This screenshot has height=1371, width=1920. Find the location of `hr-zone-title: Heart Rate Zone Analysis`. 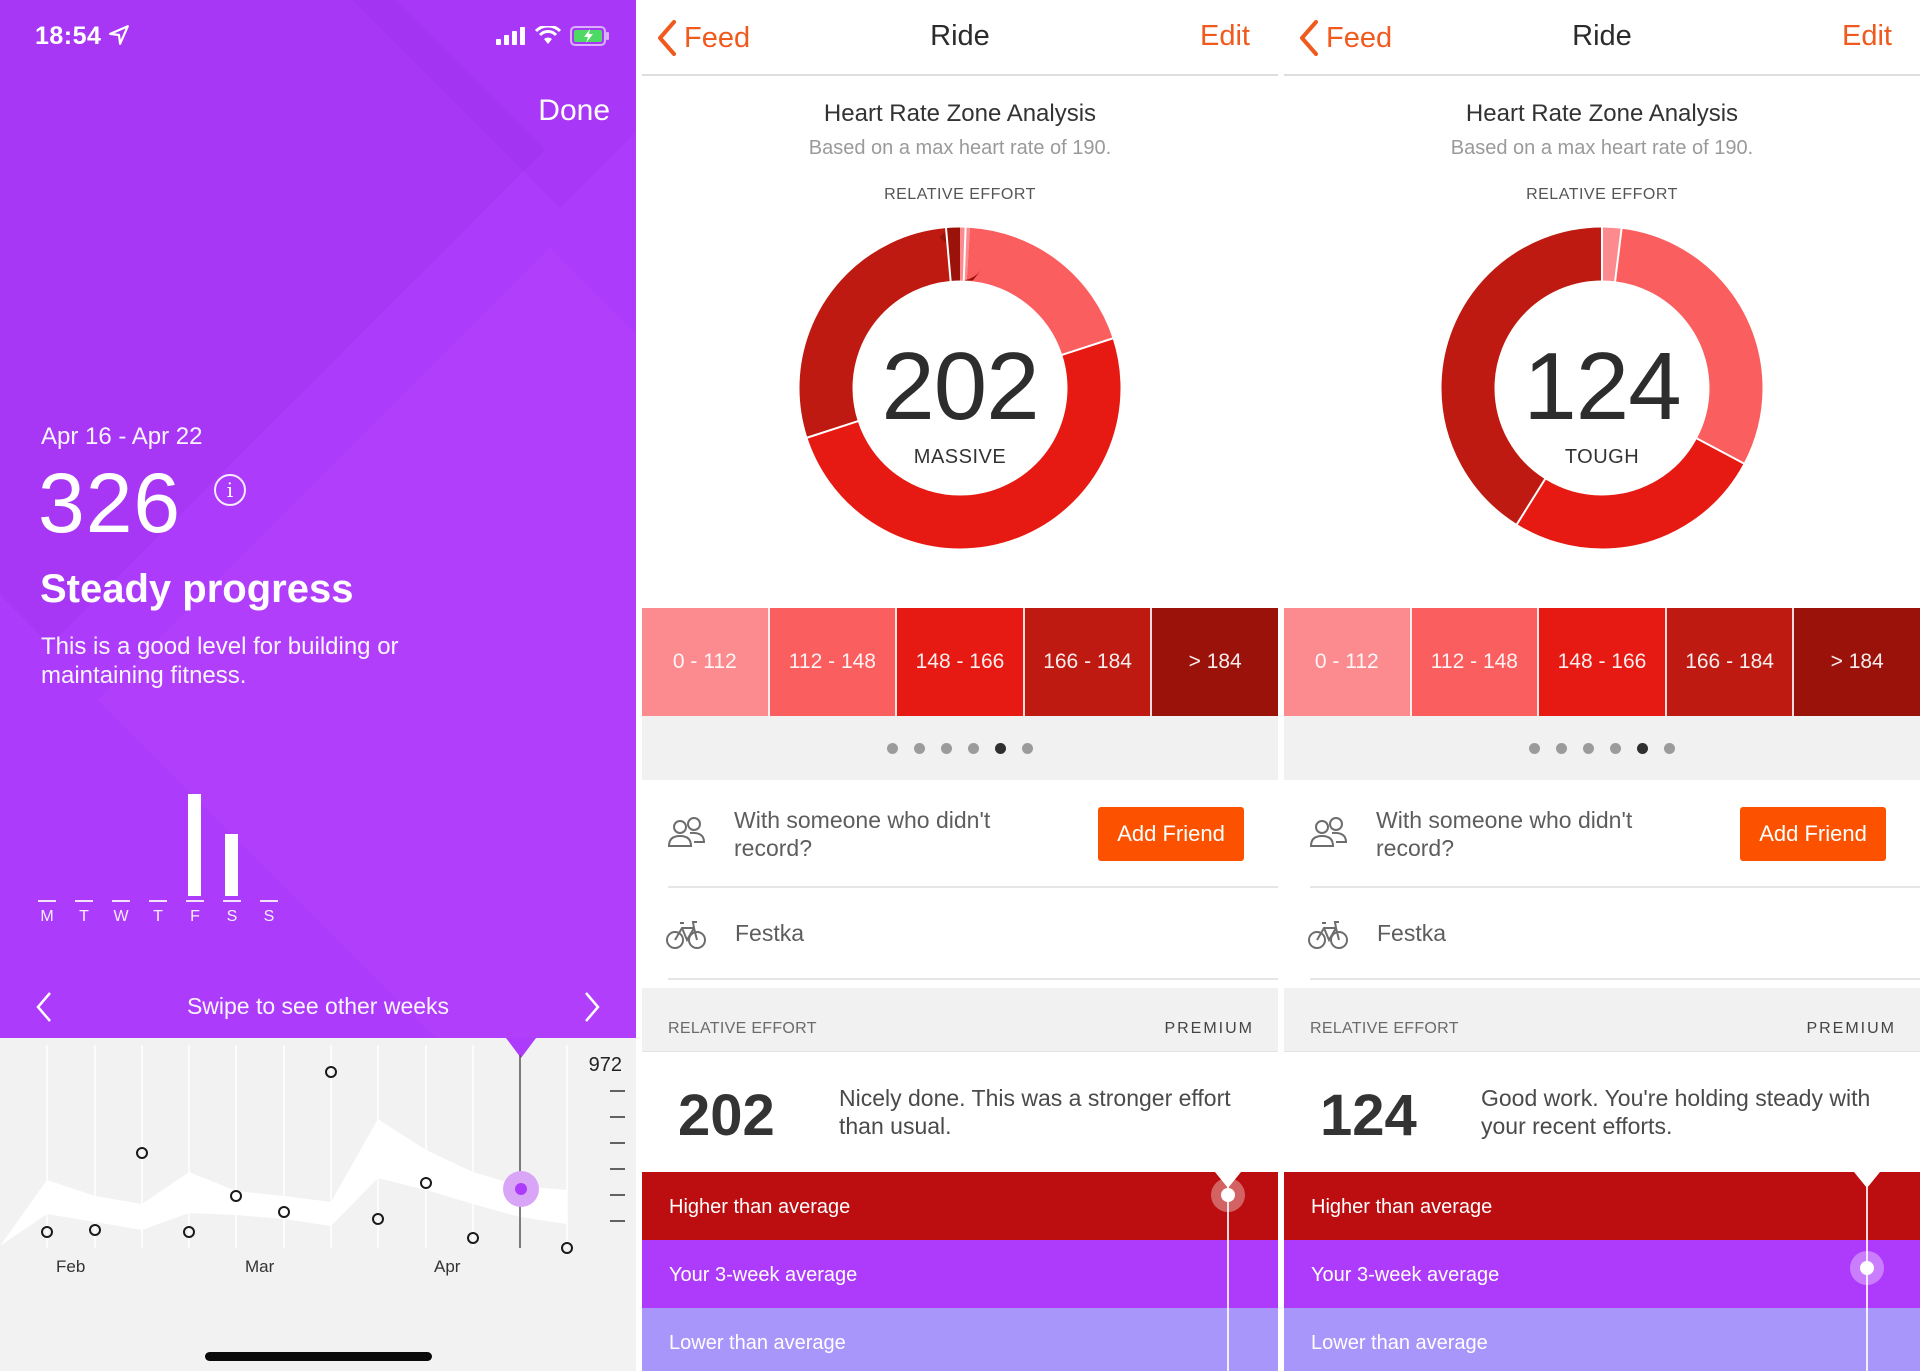

hr-zone-title: Heart Rate Zone Analysis is located at coordinates (1602, 113).